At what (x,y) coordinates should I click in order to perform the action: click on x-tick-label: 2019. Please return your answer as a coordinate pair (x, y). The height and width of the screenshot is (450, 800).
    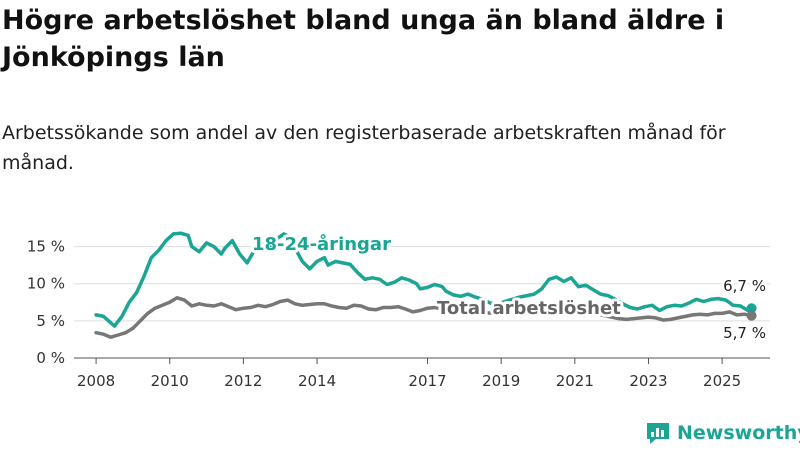
    Looking at the image, I should click on (501, 381).